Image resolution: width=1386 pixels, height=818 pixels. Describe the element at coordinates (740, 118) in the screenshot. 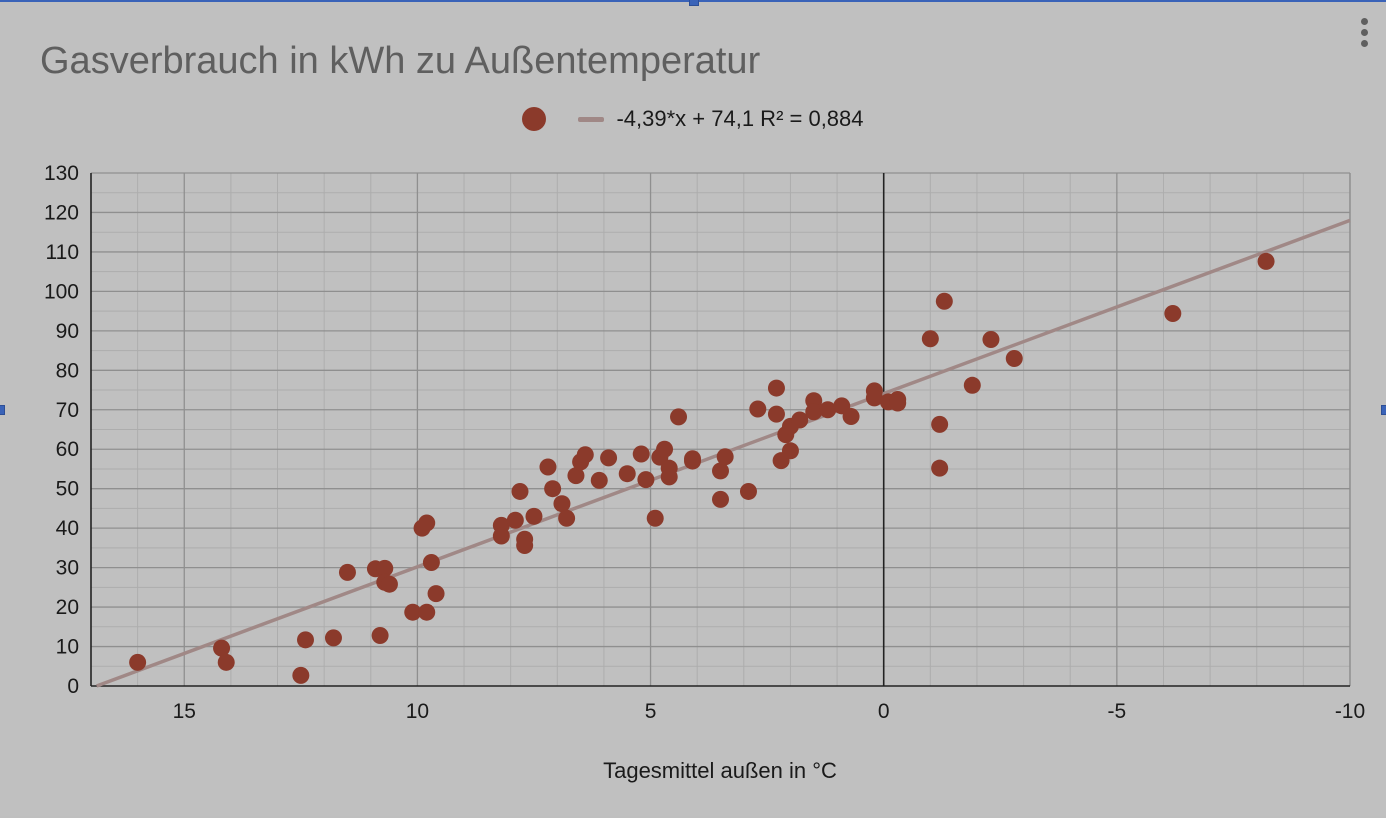

I see `legend-trendline-label: -4,39*x + 74,1 R² = 0,884` at that location.